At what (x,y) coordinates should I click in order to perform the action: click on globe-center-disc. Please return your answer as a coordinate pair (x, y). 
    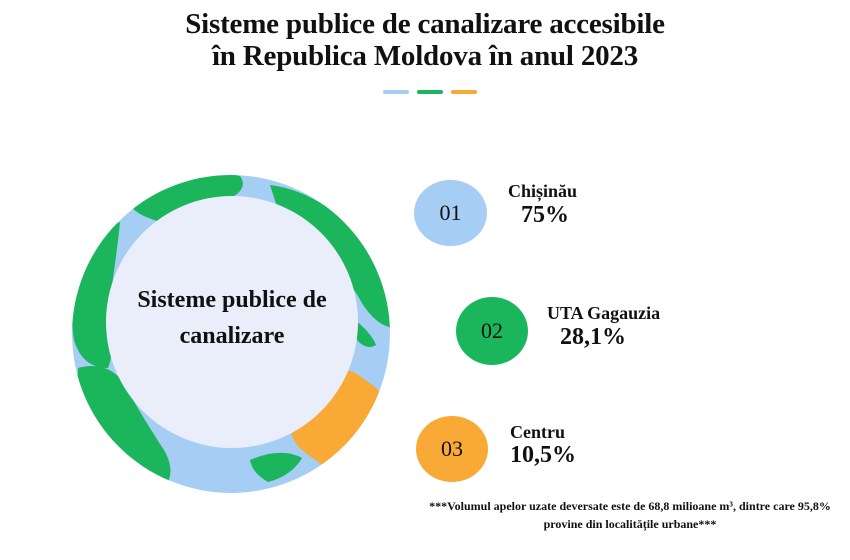
    Looking at the image, I should click on (232, 322).